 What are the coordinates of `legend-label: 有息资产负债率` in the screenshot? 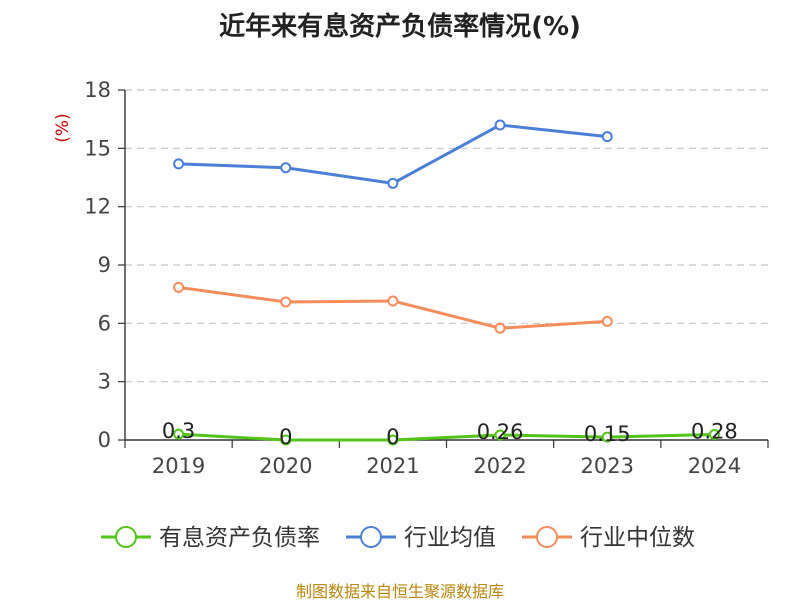 It's located at (239, 538).